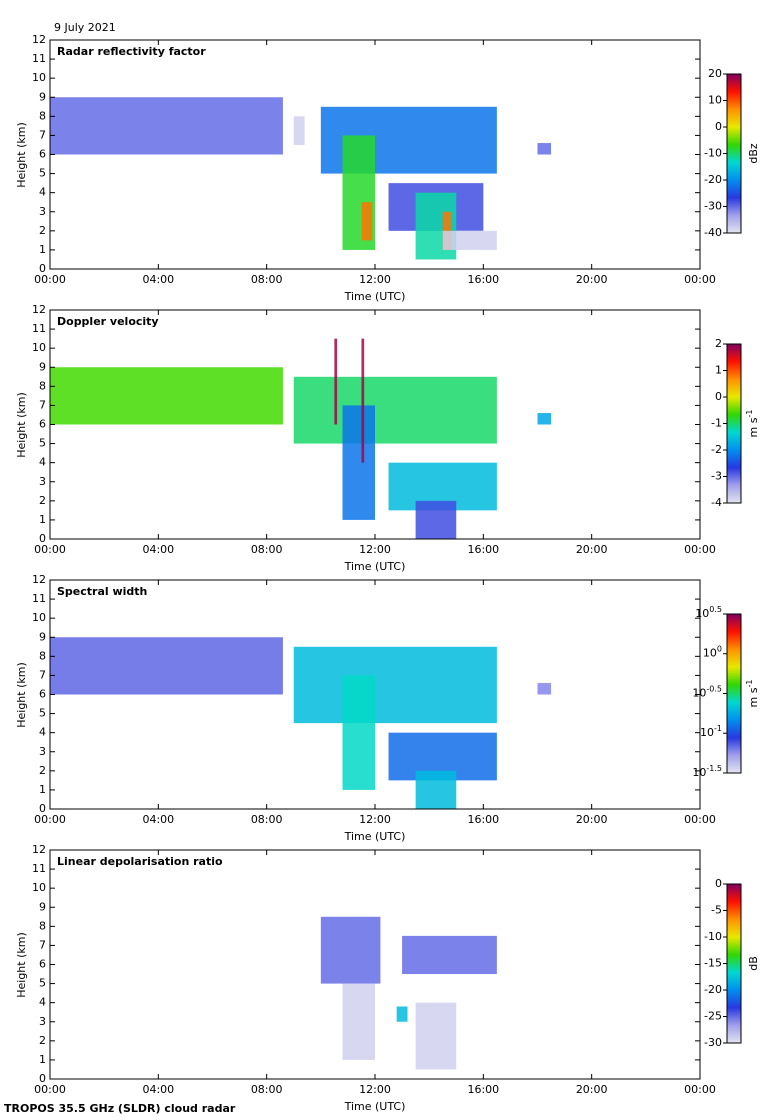 The height and width of the screenshot is (1120, 780). I want to click on panel-title: Radar reflectivity factor, so click(131, 51).